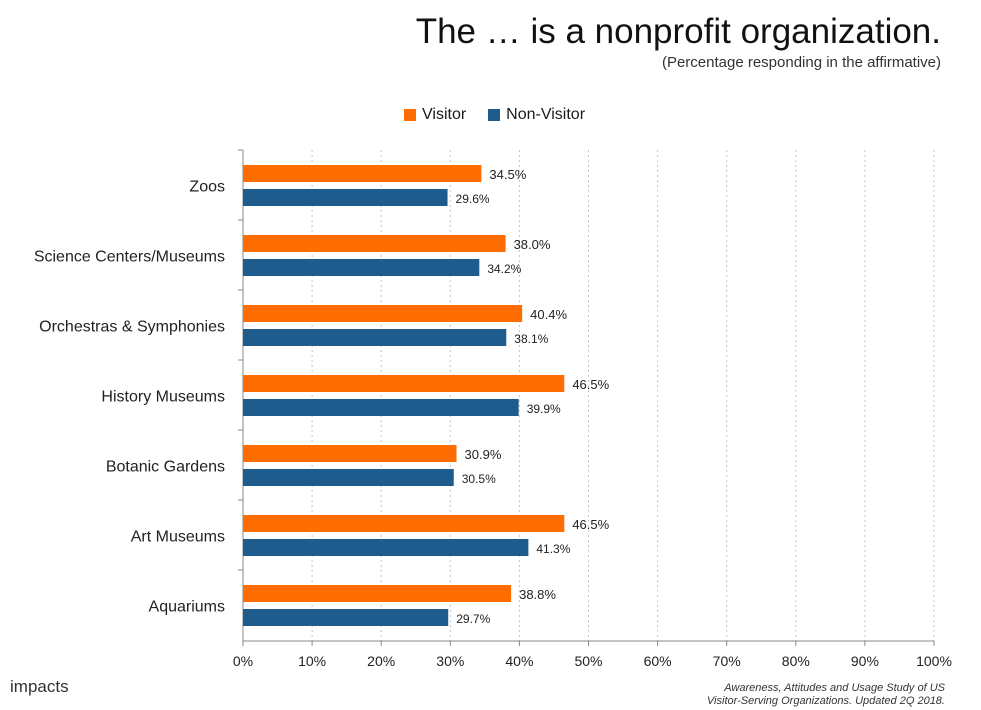 The image size is (981, 710). I want to click on impacts-logo: impacts, so click(39, 687).